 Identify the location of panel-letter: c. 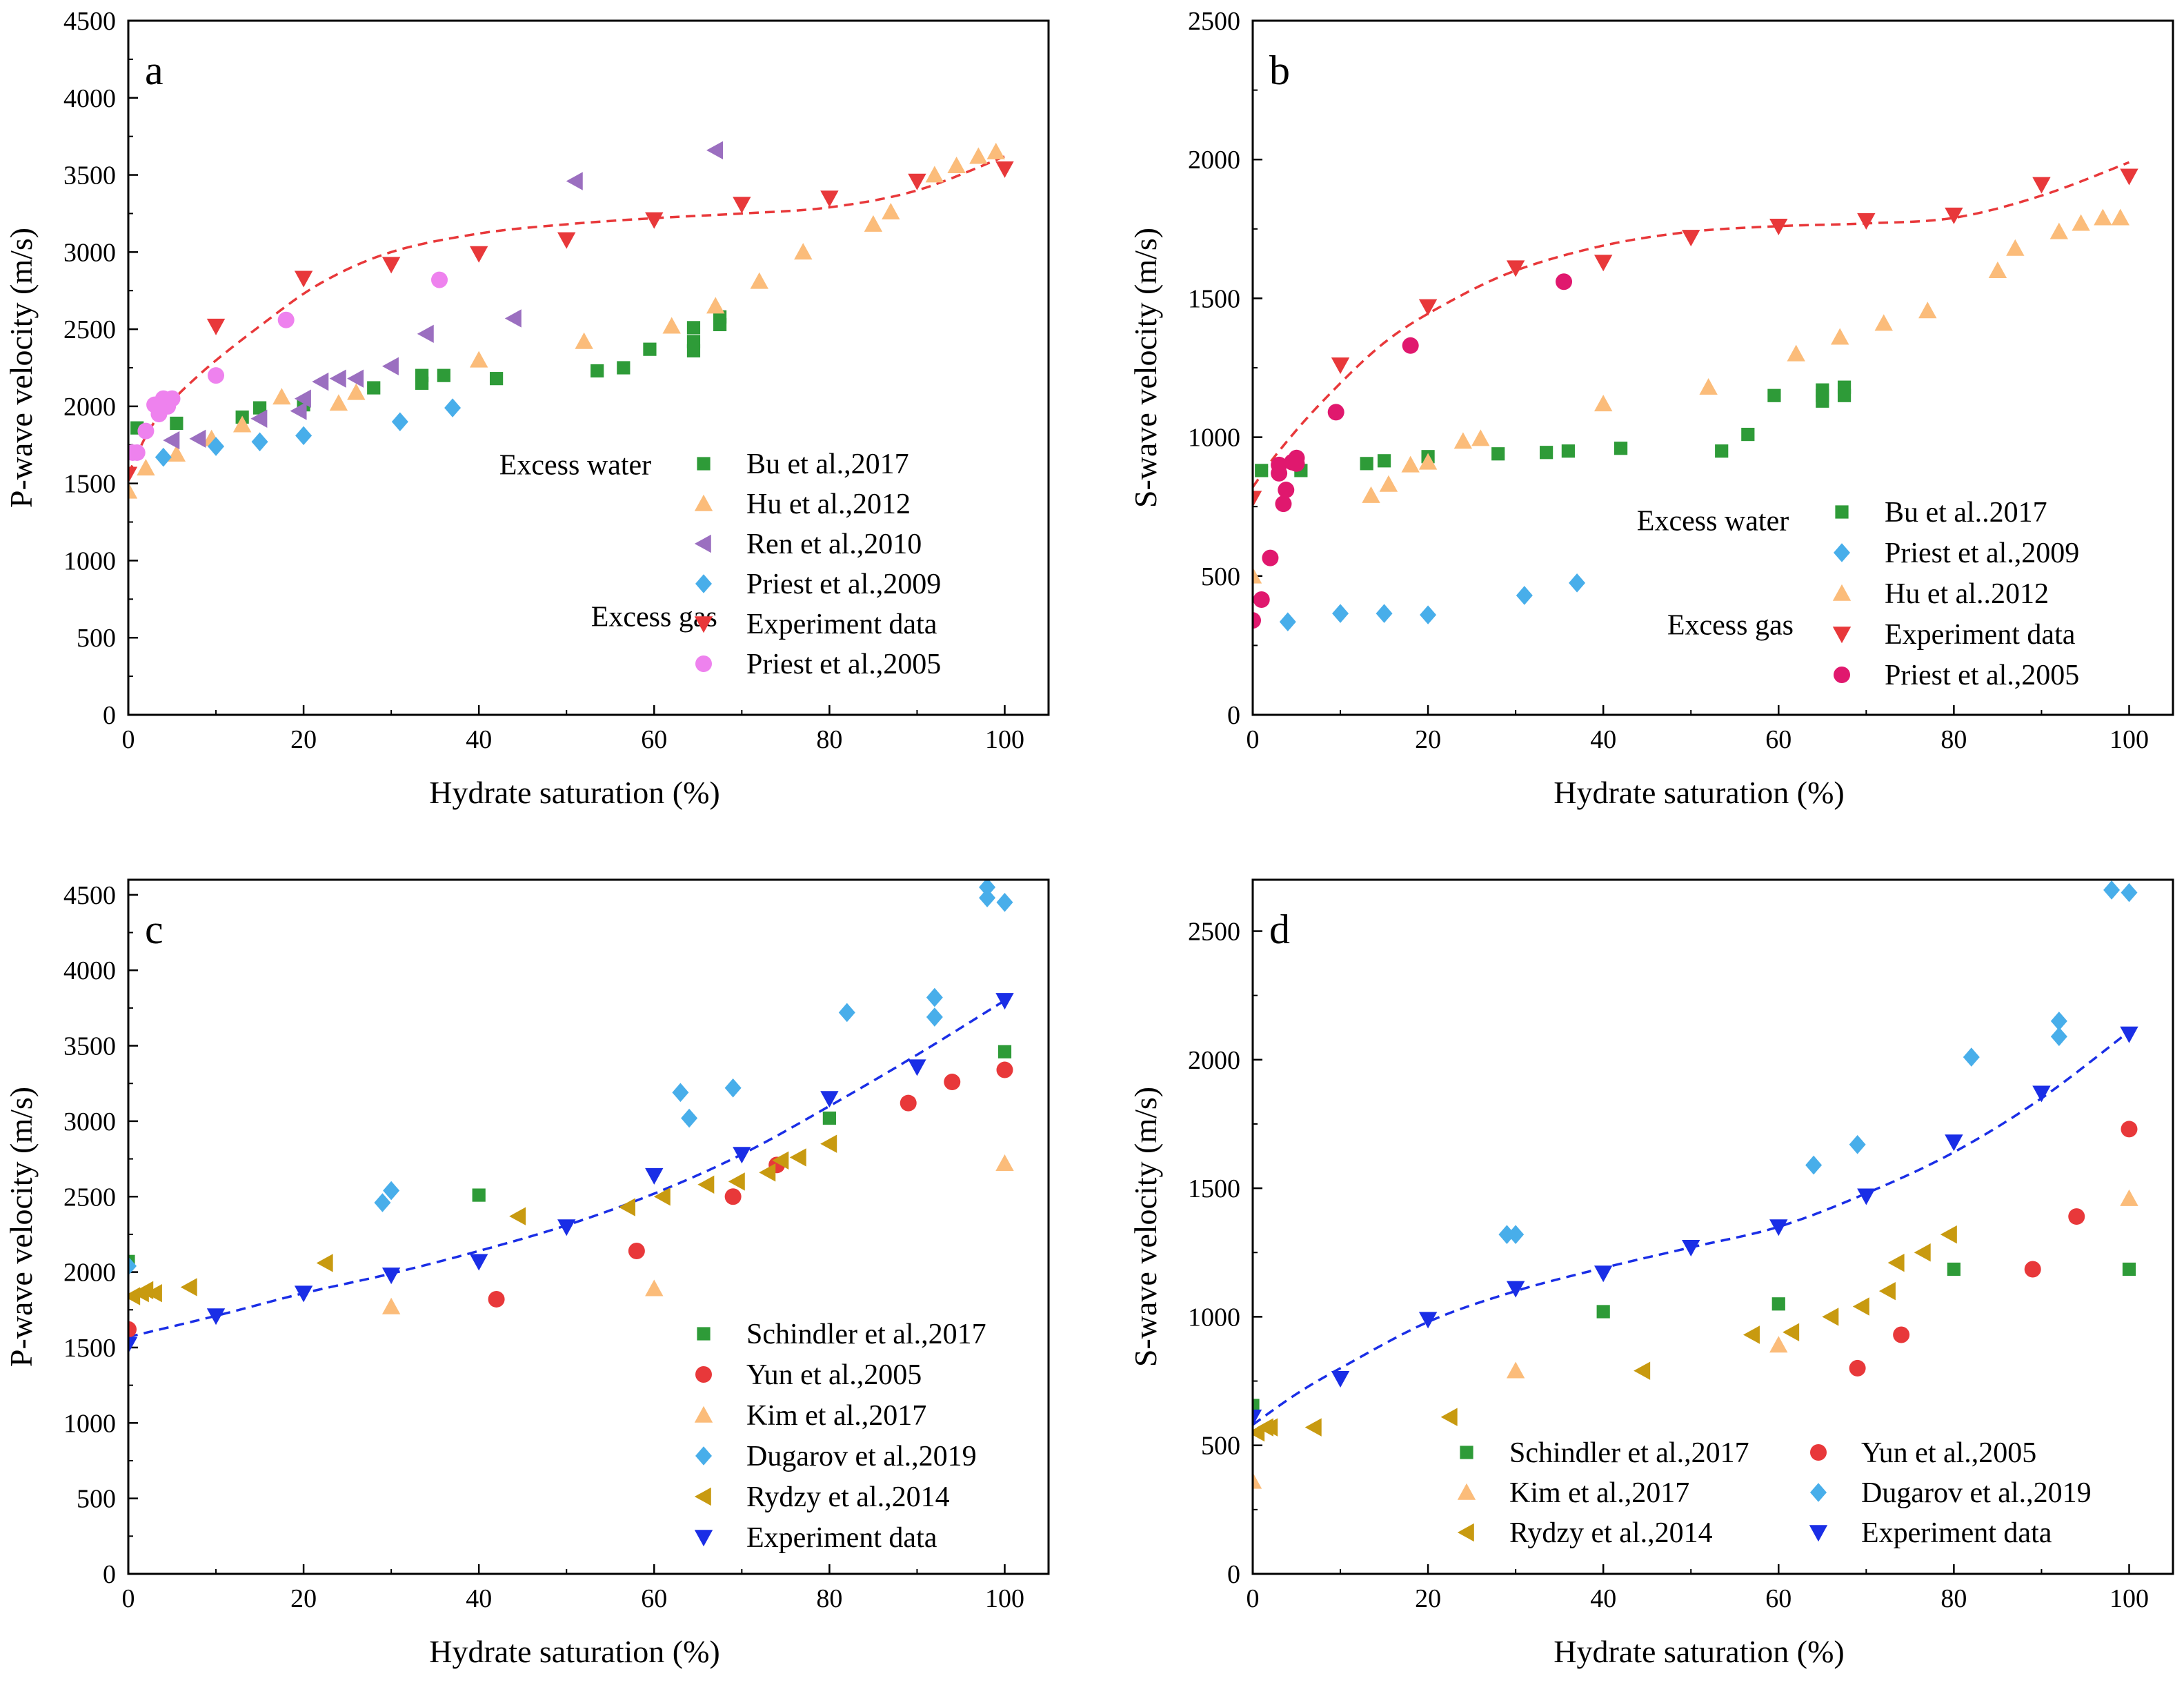
(154, 929).